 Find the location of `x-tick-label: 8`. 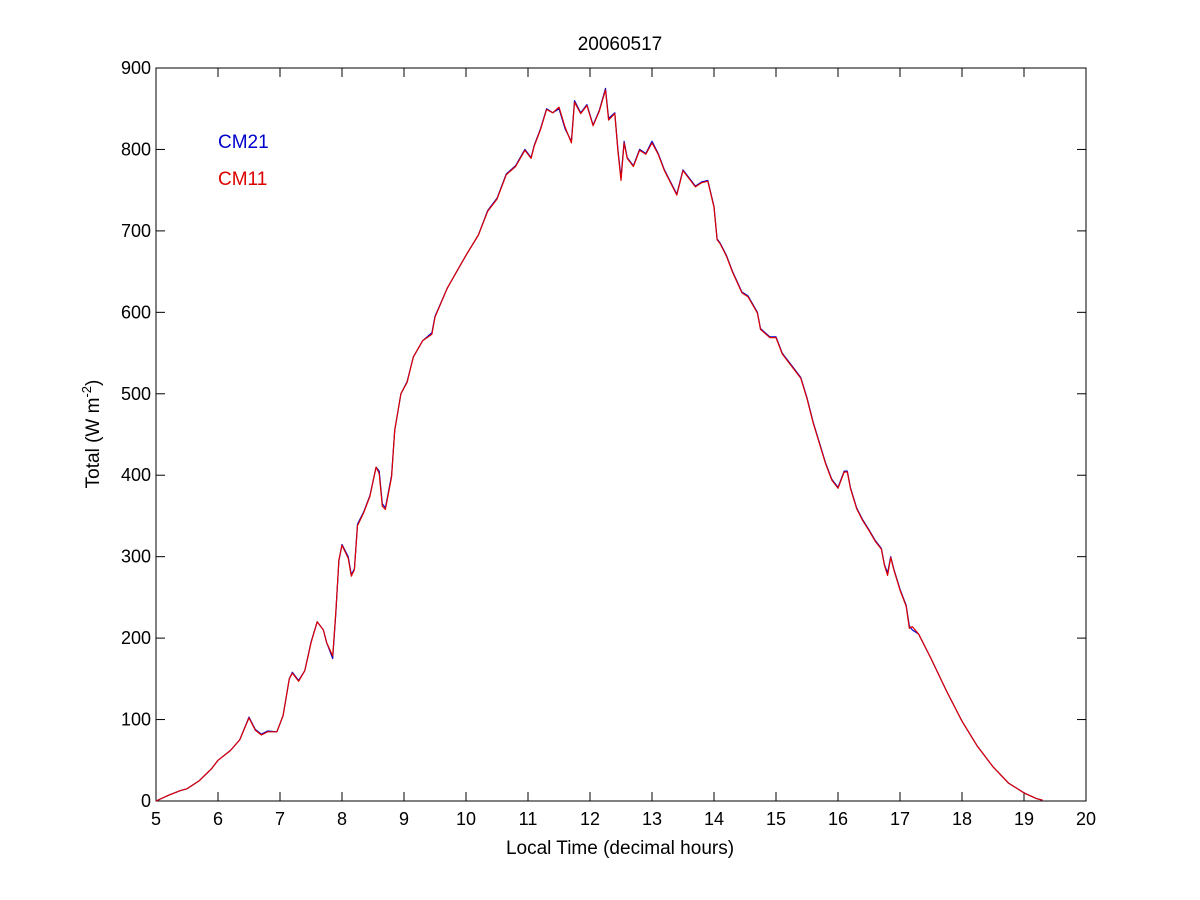

x-tick-label: 8 is located at coordinates (342, 819).